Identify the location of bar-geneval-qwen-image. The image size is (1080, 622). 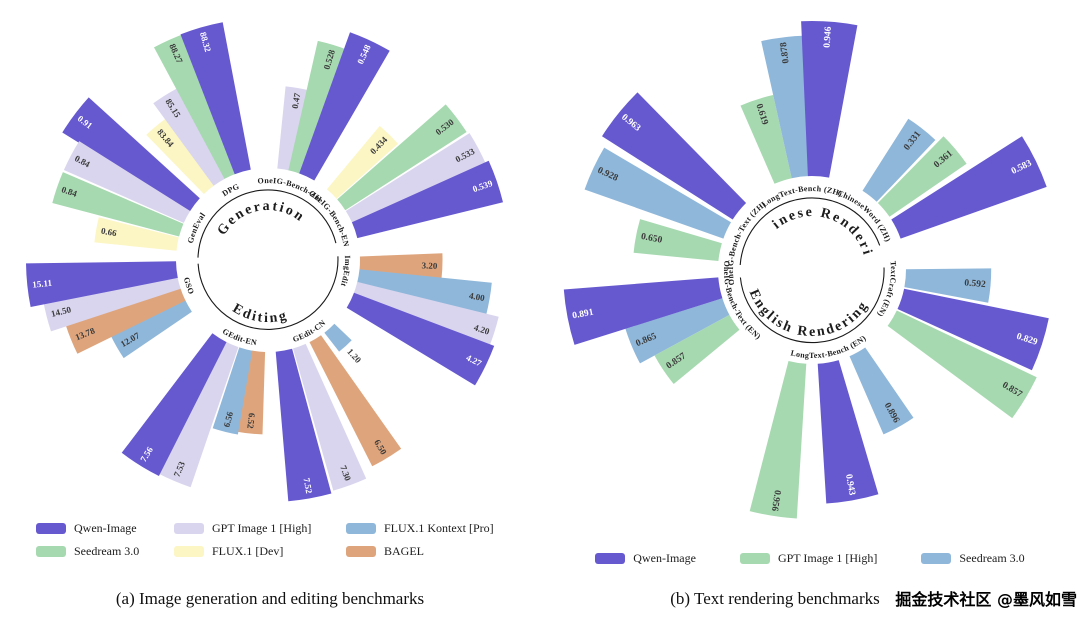
(131, 154).